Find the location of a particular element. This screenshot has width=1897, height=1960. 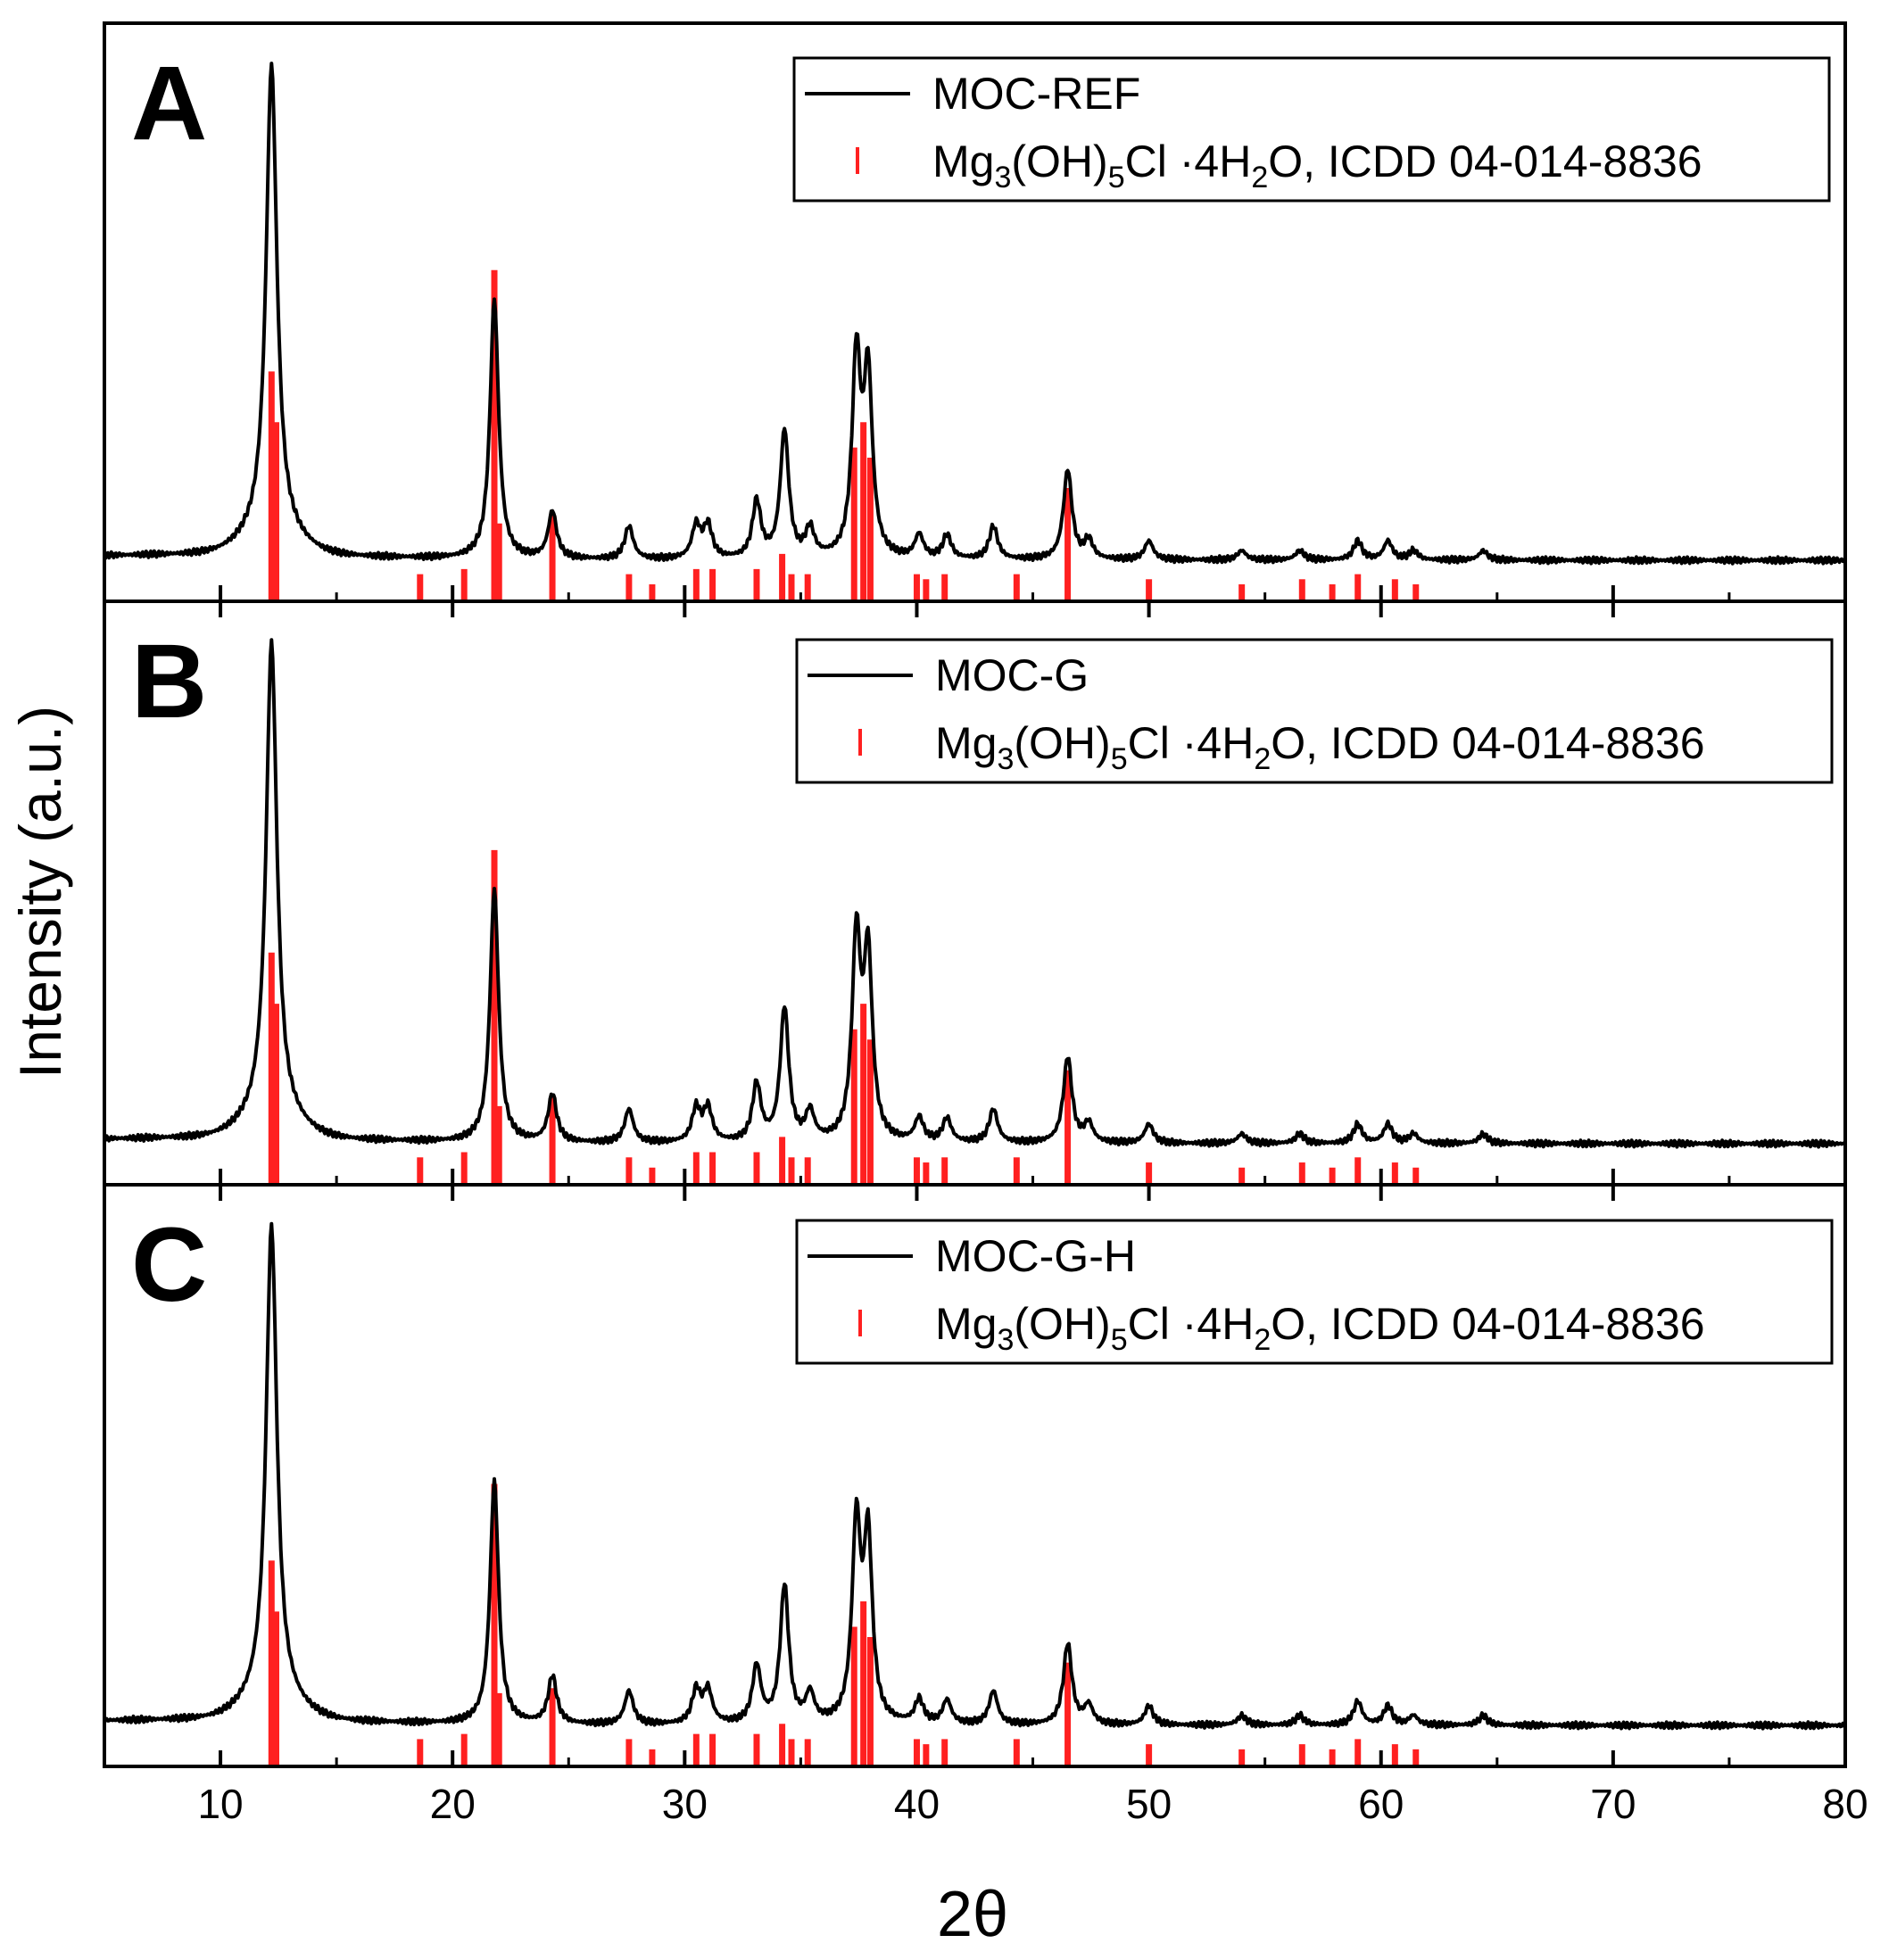

x-tick-label: 60 is located at coordinates (1381, 1804).